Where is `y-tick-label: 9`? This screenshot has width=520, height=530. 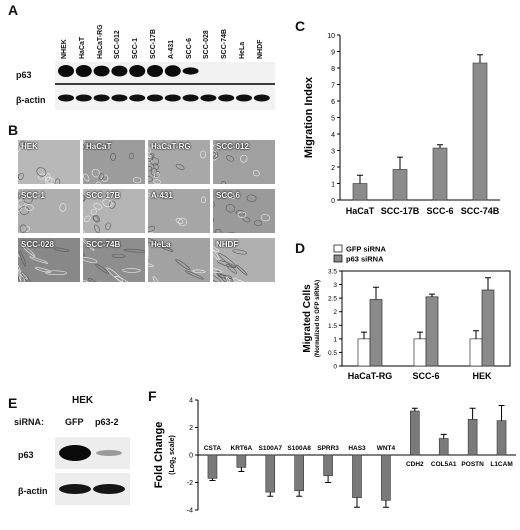
y-tick-label: 9 is located at coordinates (333, 53).